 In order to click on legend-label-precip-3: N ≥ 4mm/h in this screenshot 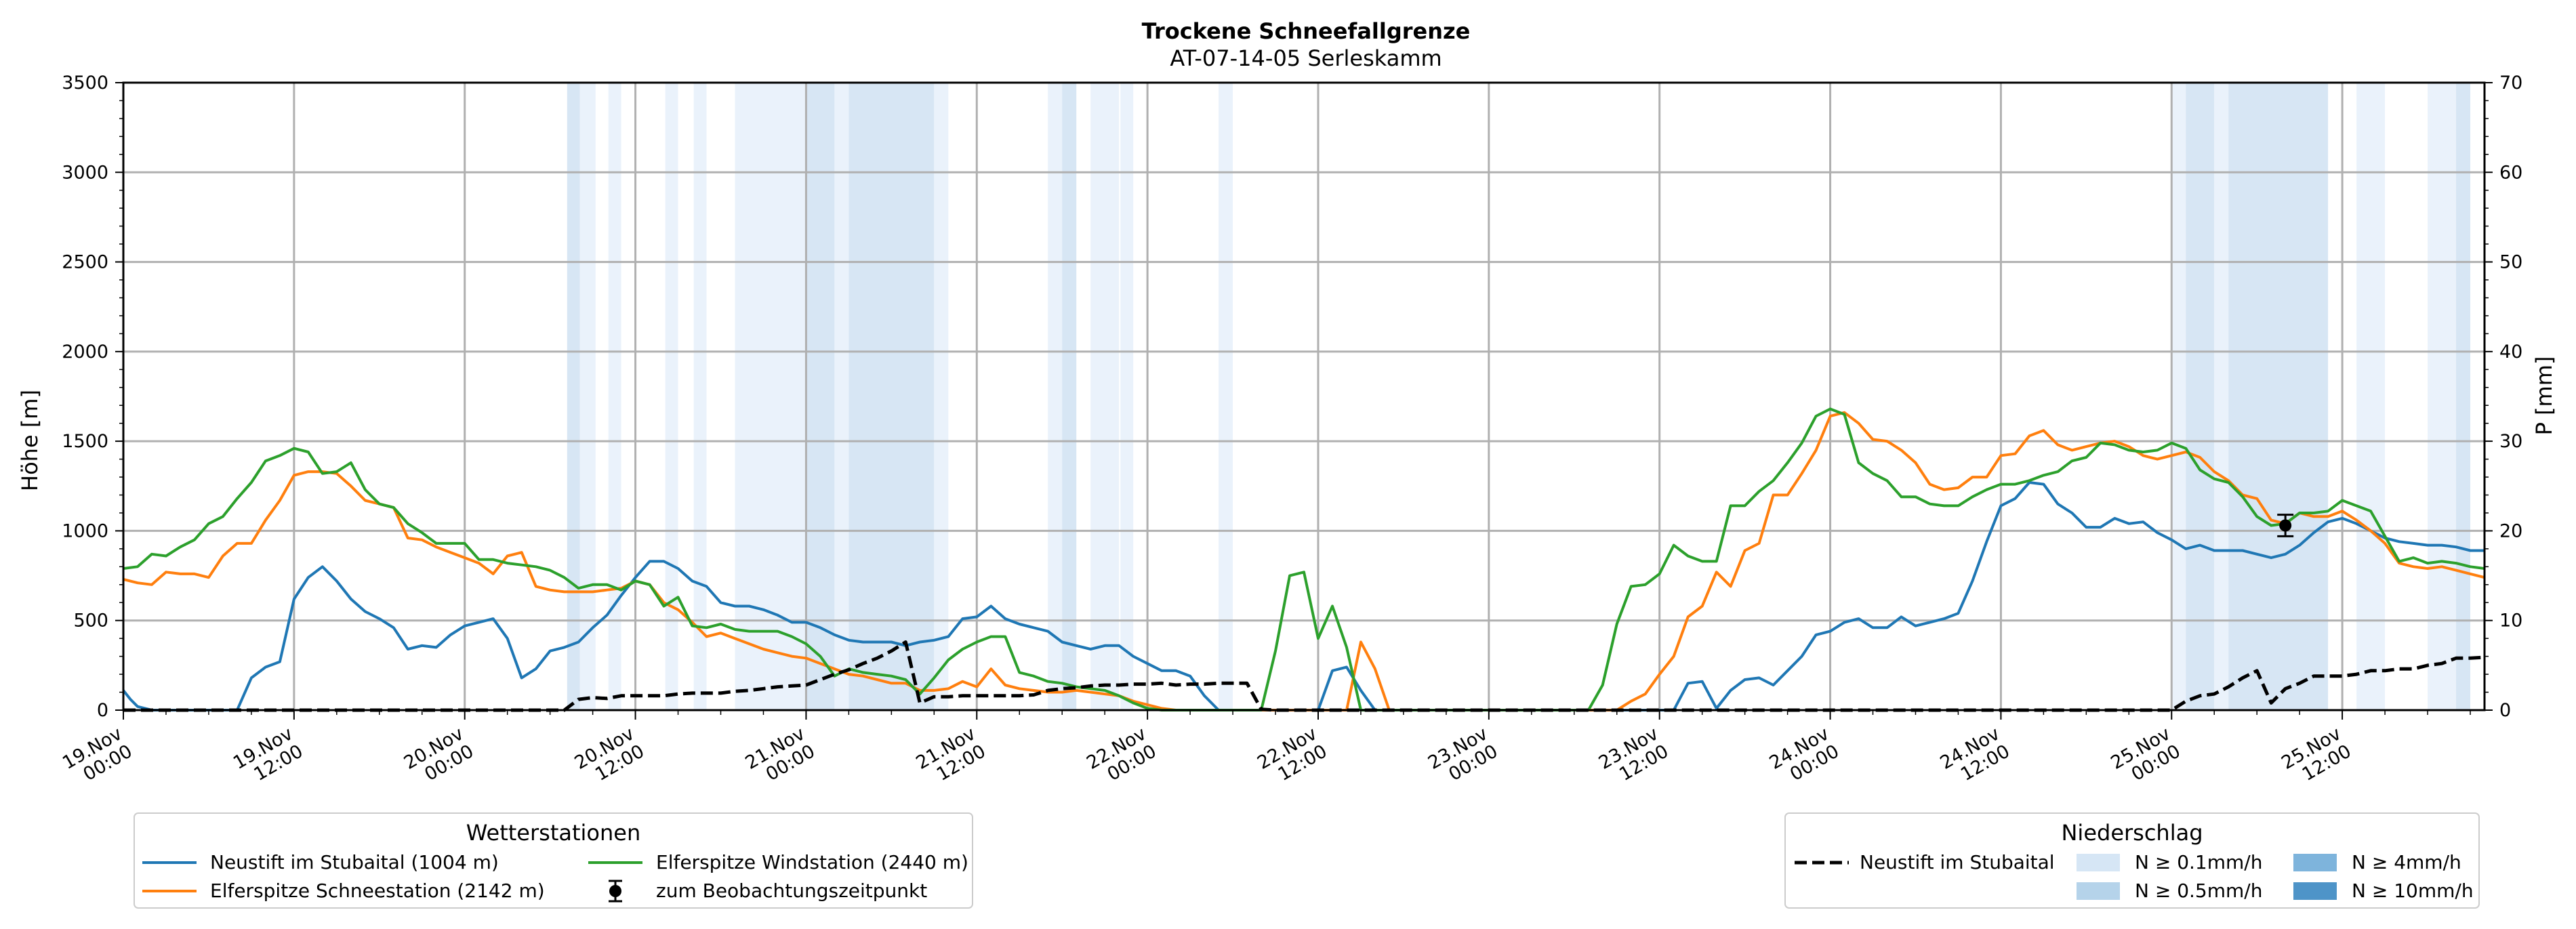, I will do `click(2407, 862)`.